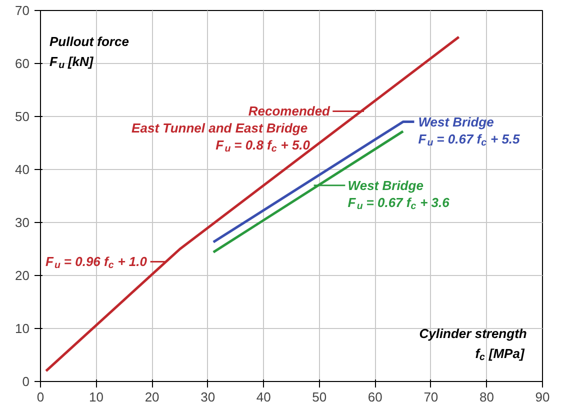  Describe the element at coordinates (542, 397) in the screenshot. I see `x-tick-label: 90` at that location.